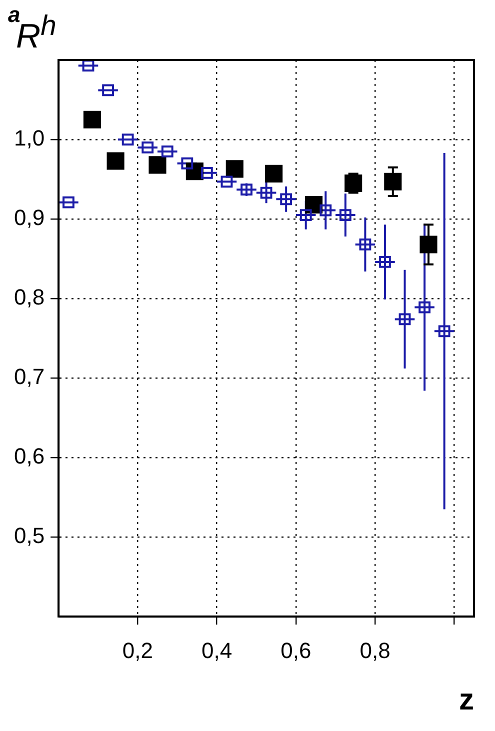  Describe the element at coordinates (29, 217) in the screenshot. I see `y-tick-label: 0,9` at that location.